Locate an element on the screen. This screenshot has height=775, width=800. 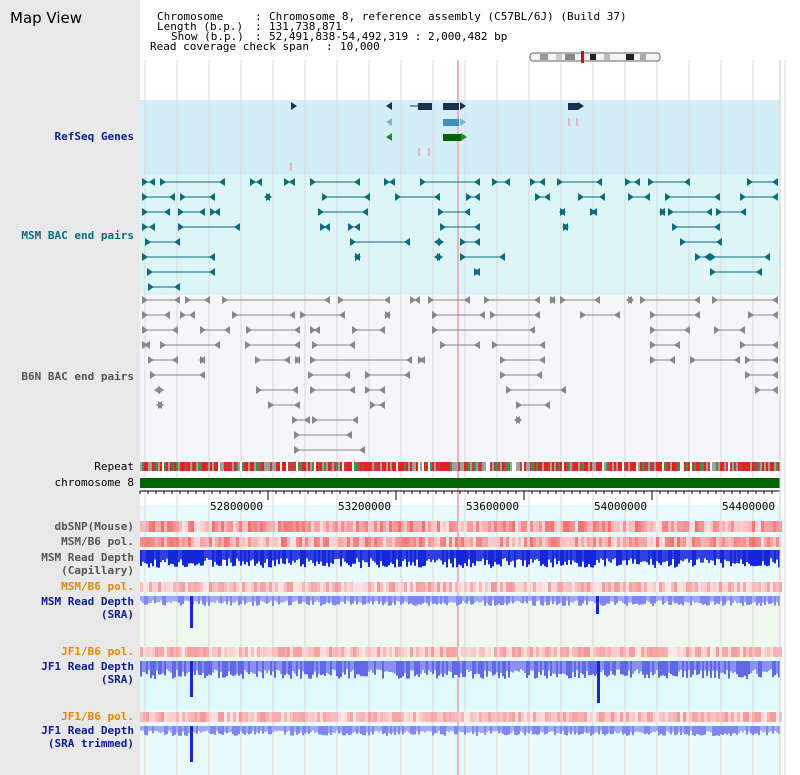
track-label-chromosome: chromosome 8 is located at coordinates (94, 482).